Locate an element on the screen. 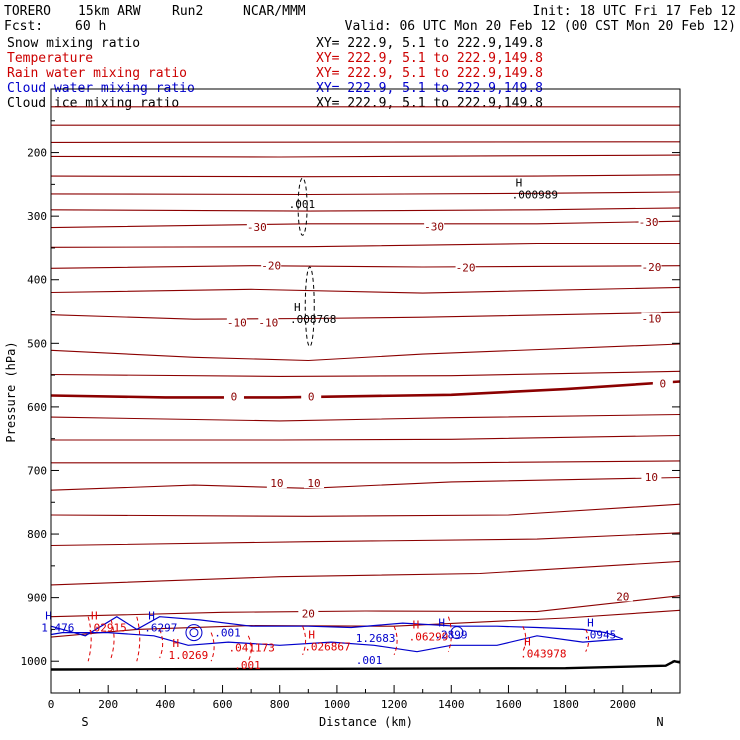  y-tick-label: 500 is located at coordinates (37, 343).